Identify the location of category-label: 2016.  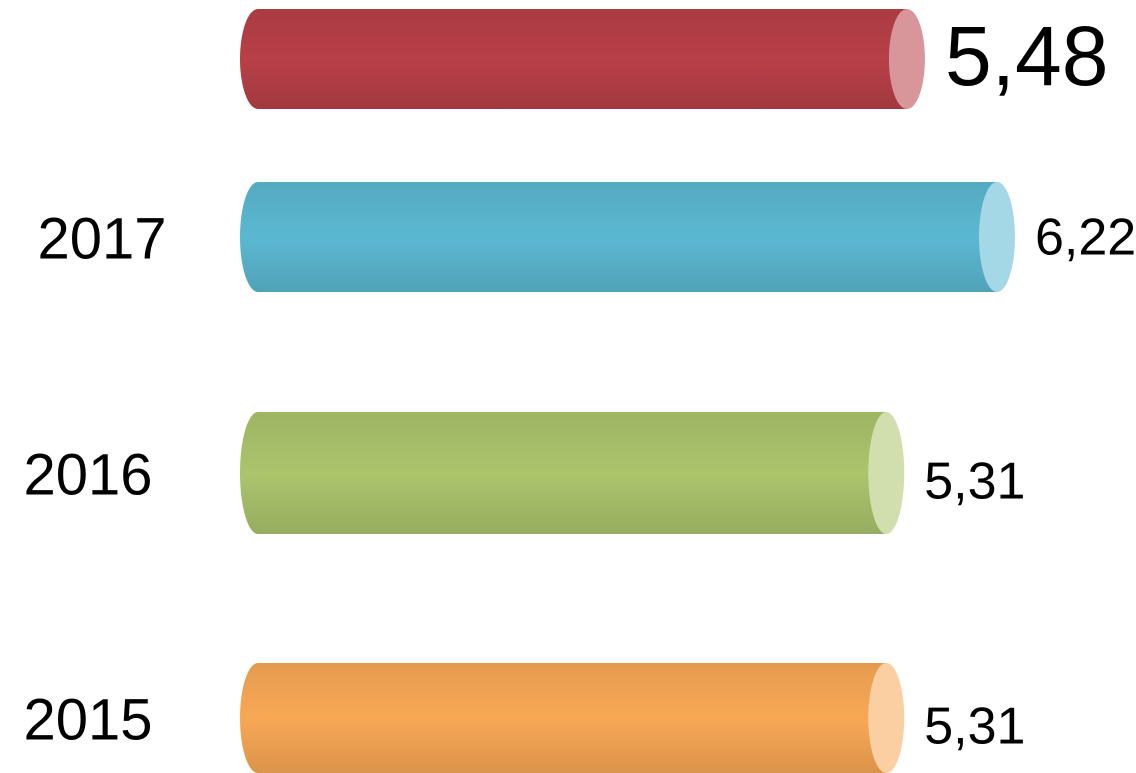
(87, 474).